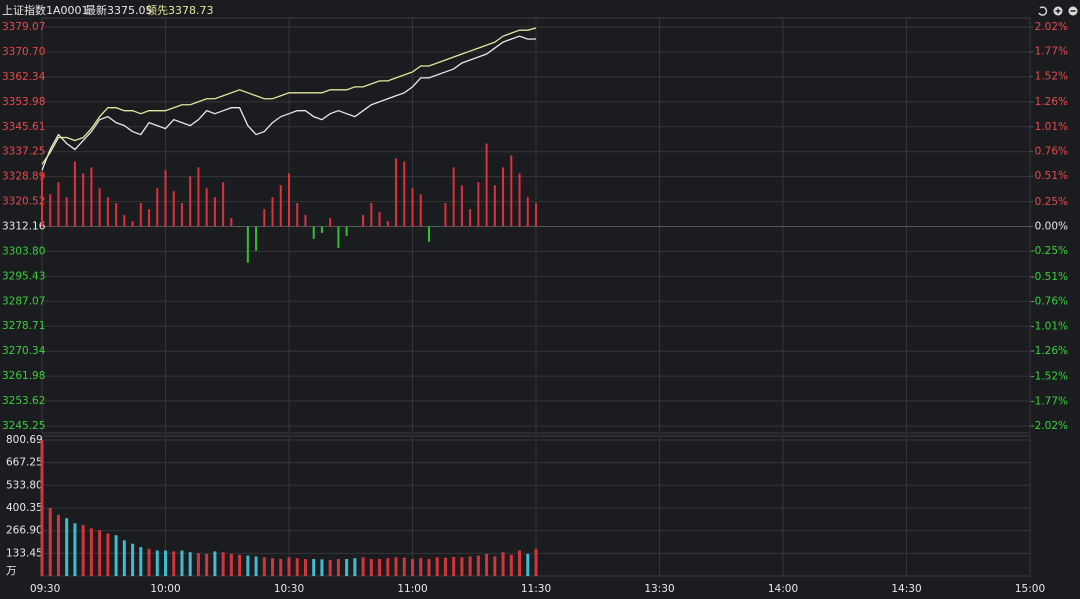 This screenshot has height=599, width=1080. I want to click on x-tick-label: 13:30, so click(659, 589).